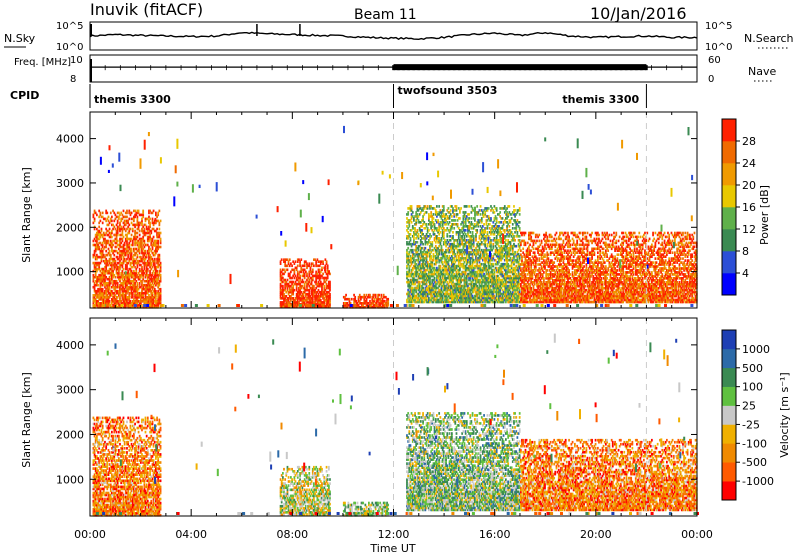  I want to click on freq-series, so click(393, 70).